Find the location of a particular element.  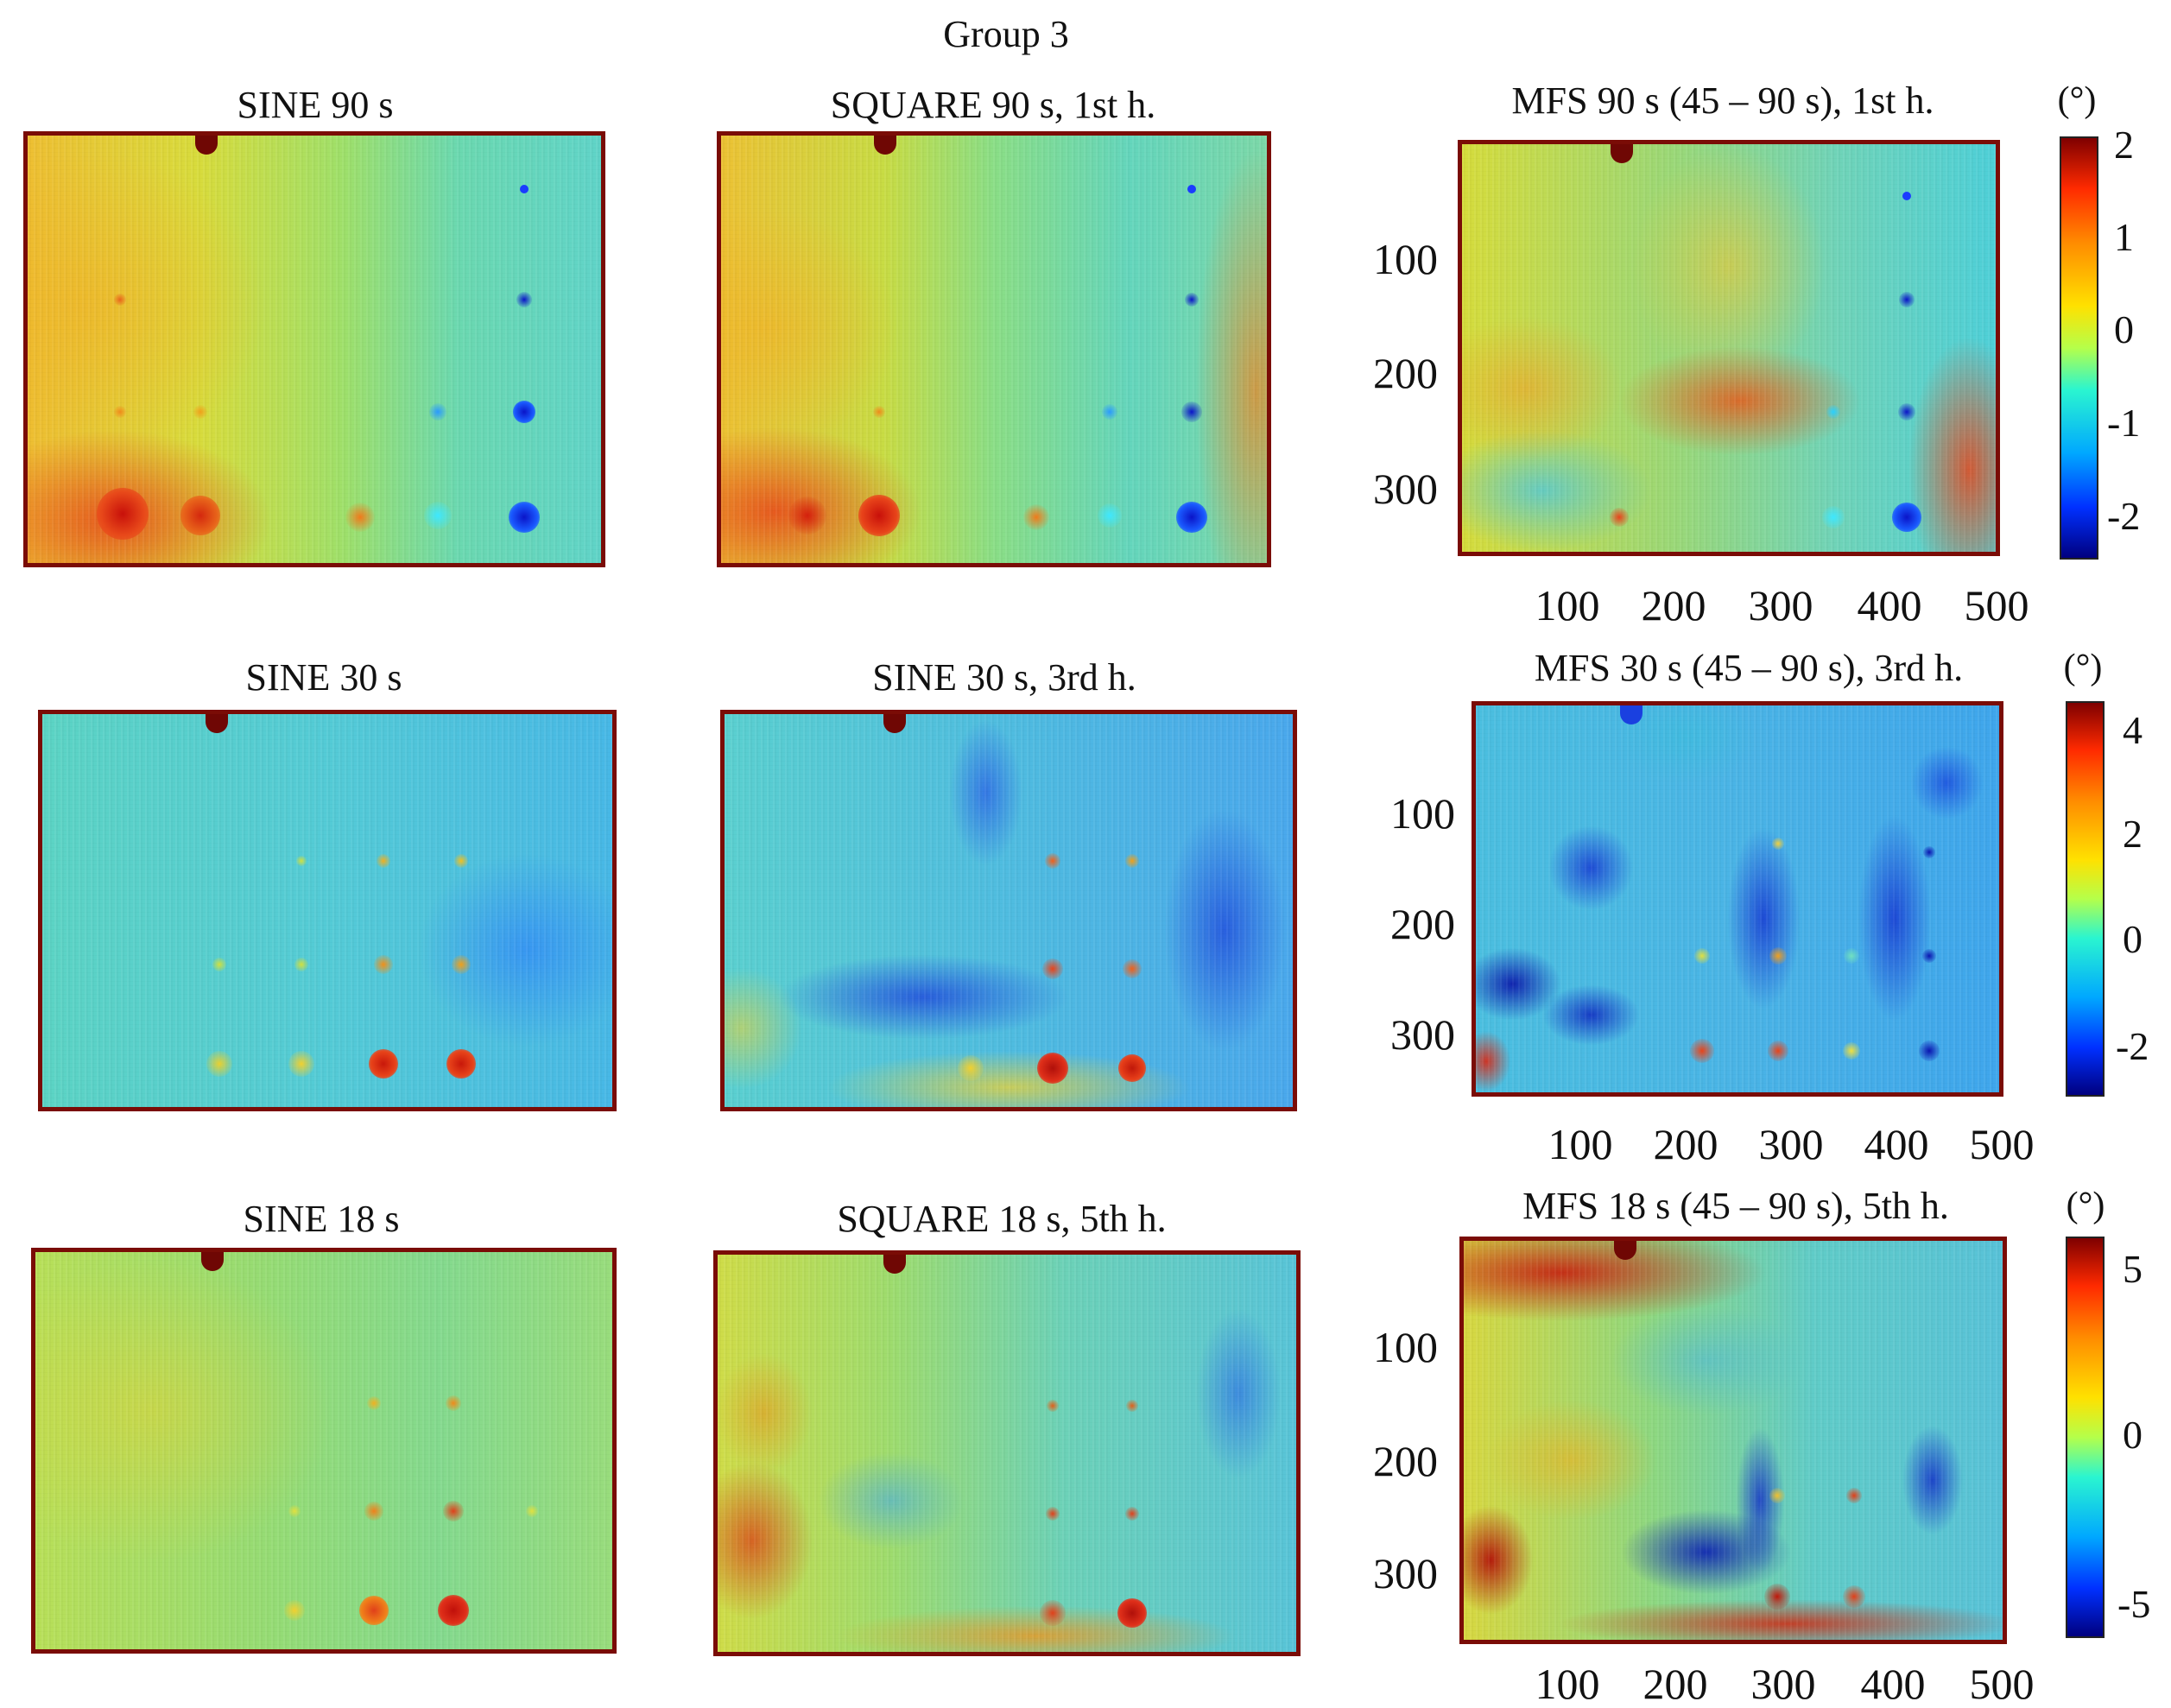

y-tick-r1-300: 300 is located at coordinates (1406, 489).